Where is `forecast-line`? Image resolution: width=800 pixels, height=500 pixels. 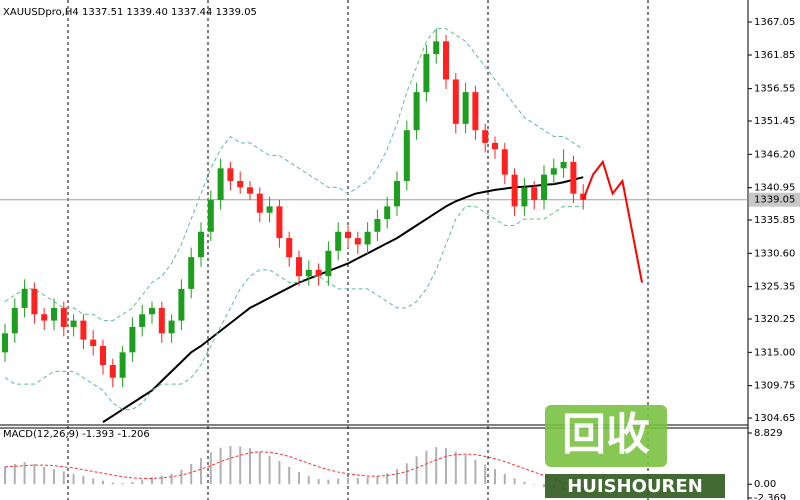
forecast-line is located at coordinates (612, 221).